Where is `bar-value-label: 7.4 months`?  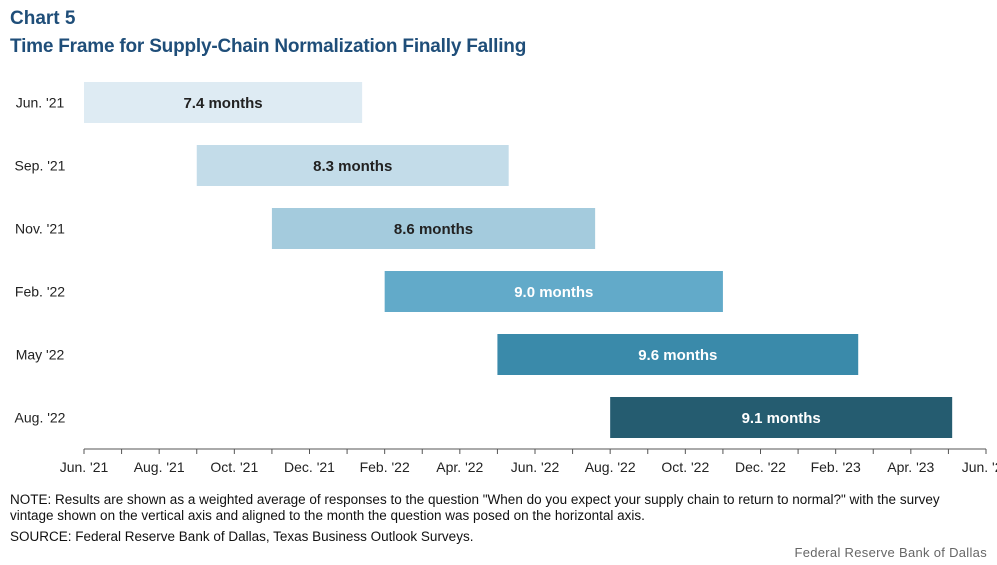
bar-value-label: 7.4 months is located at coordinates (222, 103).